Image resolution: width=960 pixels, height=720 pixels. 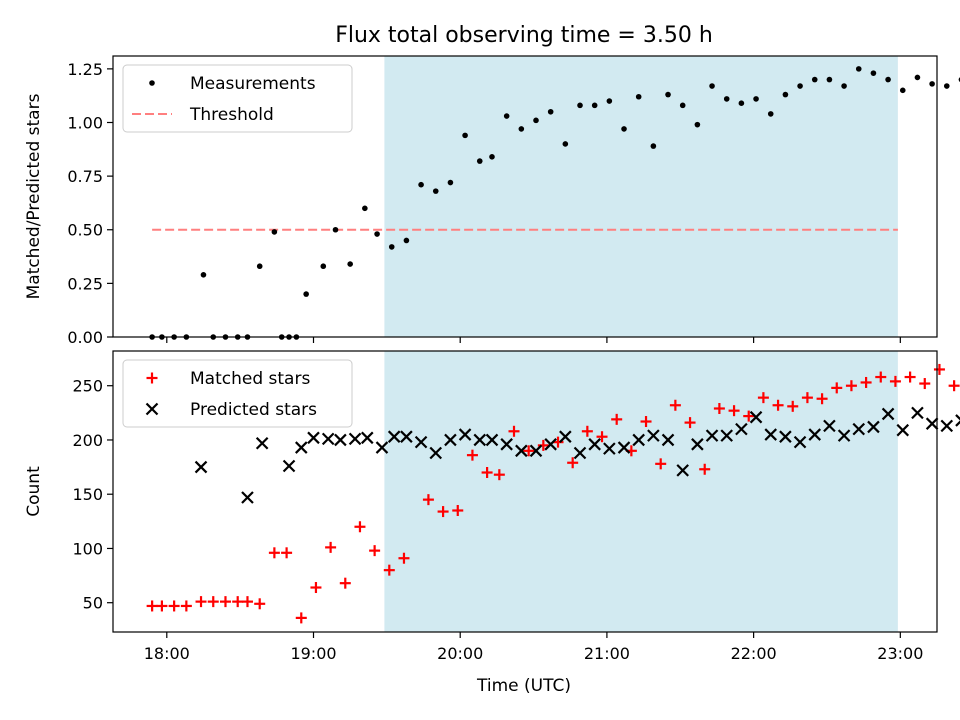 I want to click on x-tick-label: 21:00, so click(x=607, y=653).